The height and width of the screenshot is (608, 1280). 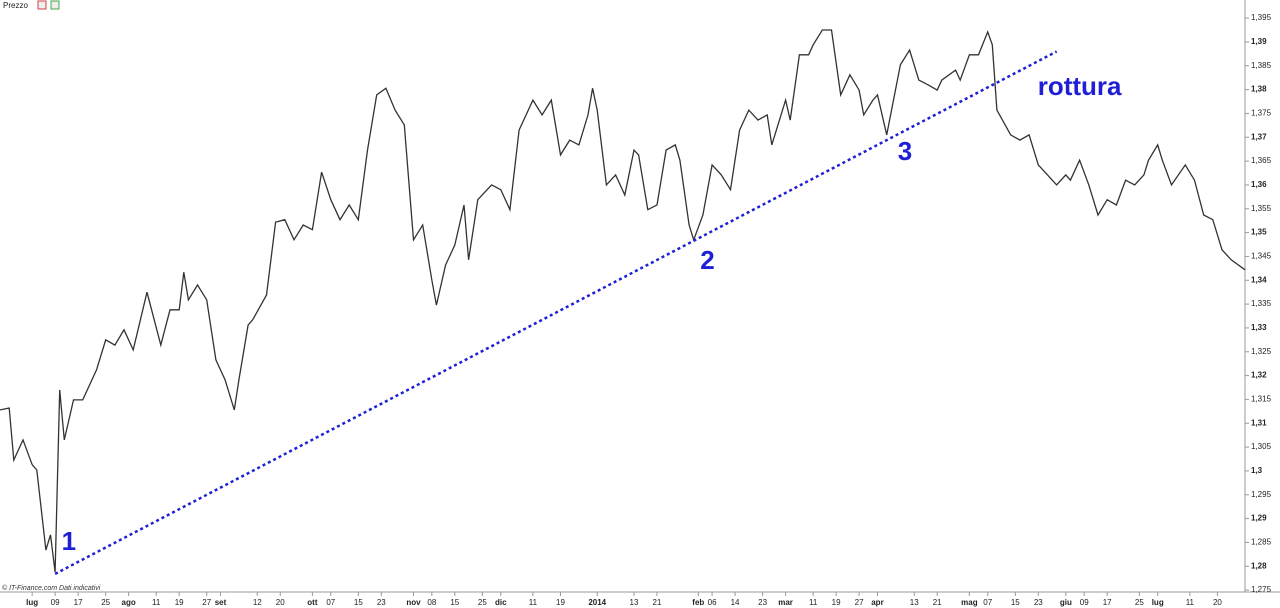 What do you see at coordinates (877, 602) in the screenshot?
I see `x-tick-label: apr` at bounding box center [877, 602].